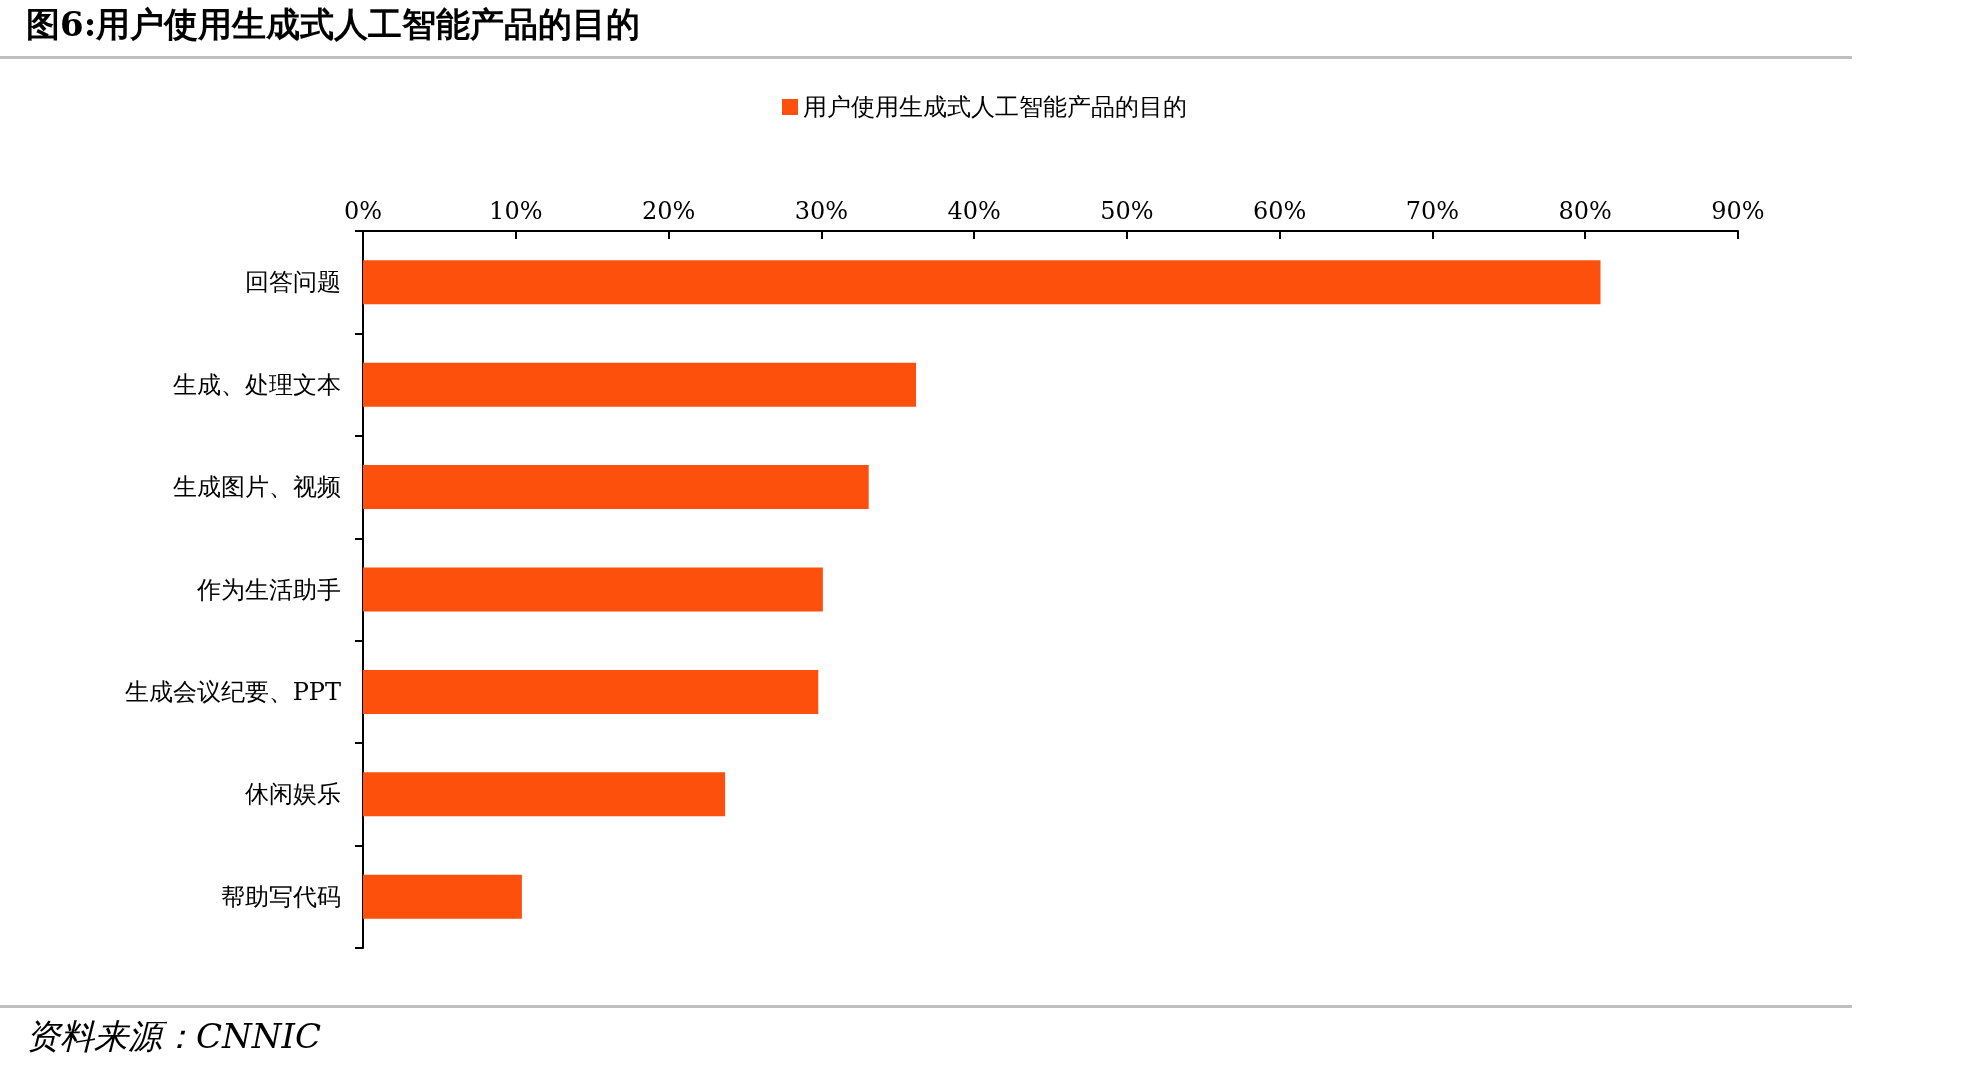 The height and width of the screenshot is (1074, 1969). Describe the element at coordinates (281, 896) in the screenshot. I see `y-tick-label: 帮助写代码` at that location.